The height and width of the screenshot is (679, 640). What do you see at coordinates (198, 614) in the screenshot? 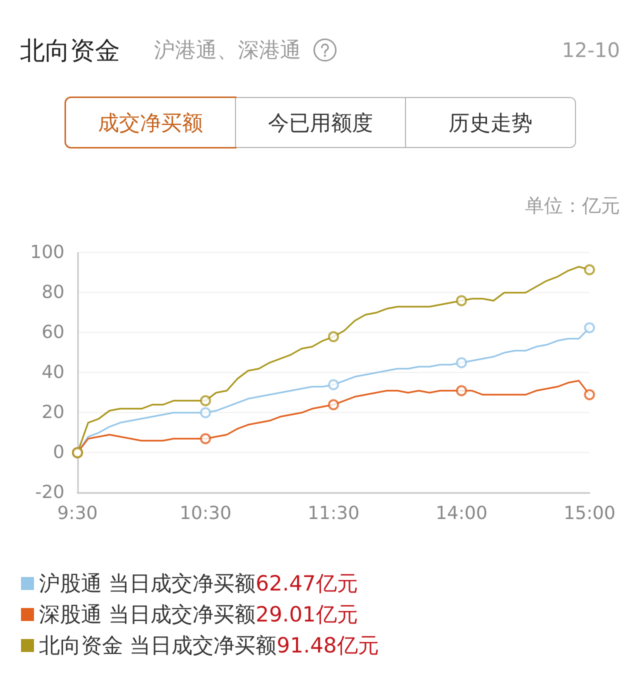
I see `legend-label: 深股通 当日成交净买额29.01亿元` at bounding box center [198, 614].